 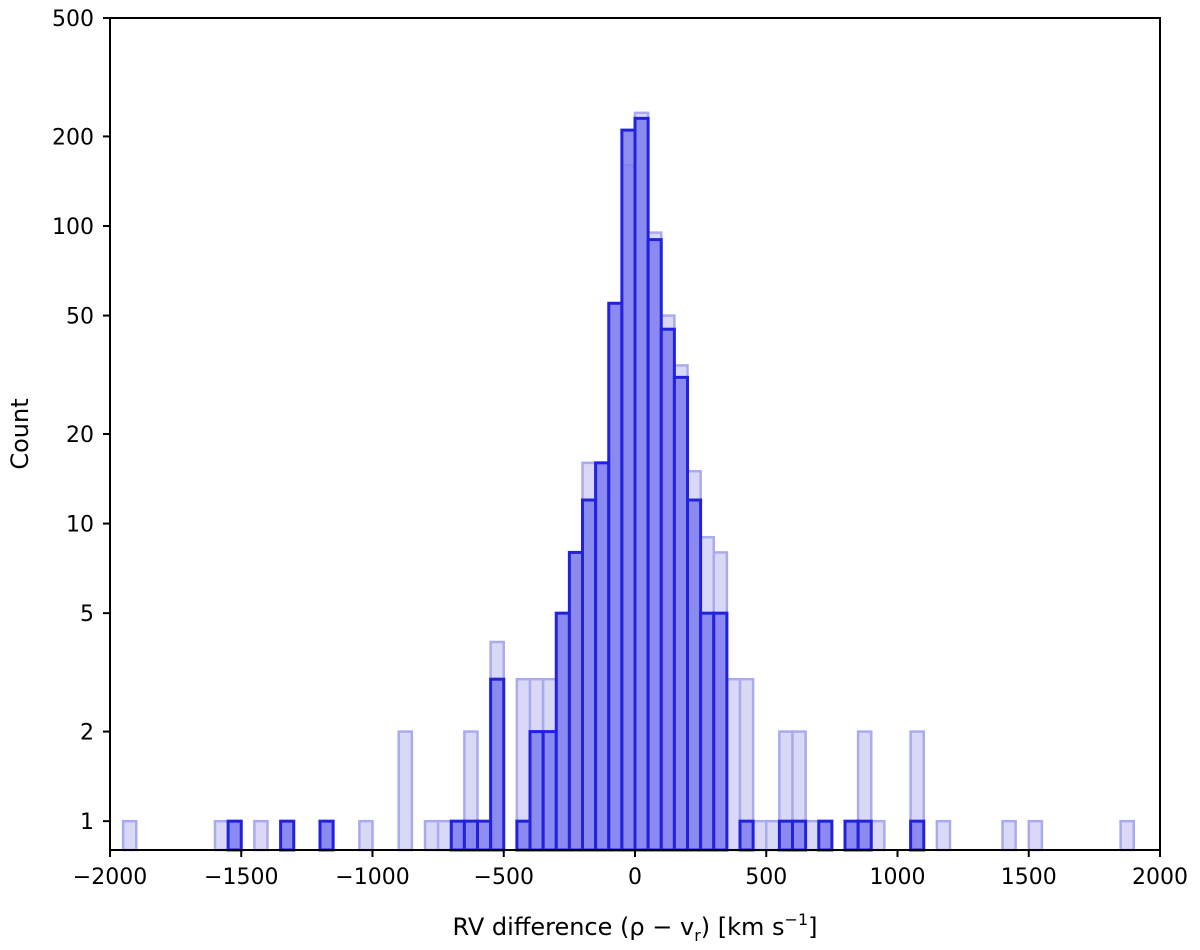 I want to click on y-axis-label: Count, so click(x=20, y=433).